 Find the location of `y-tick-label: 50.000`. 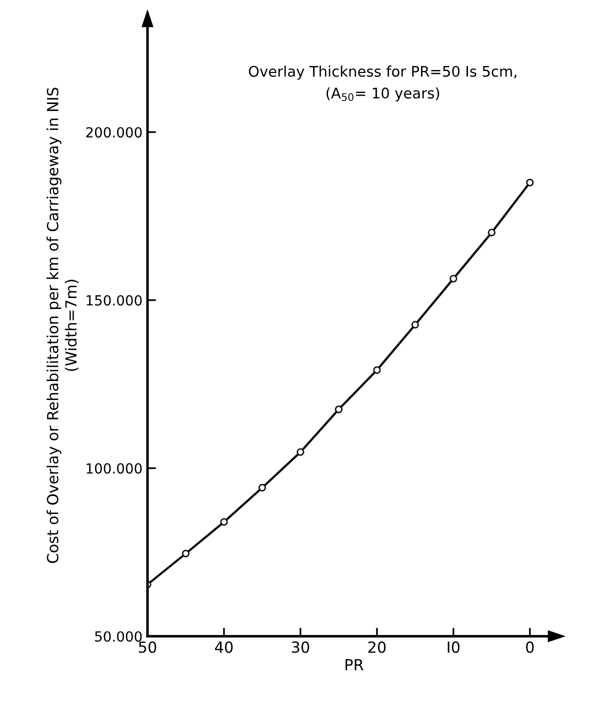

y-tick-label: 50.000 is located at coordinates (118, 636).